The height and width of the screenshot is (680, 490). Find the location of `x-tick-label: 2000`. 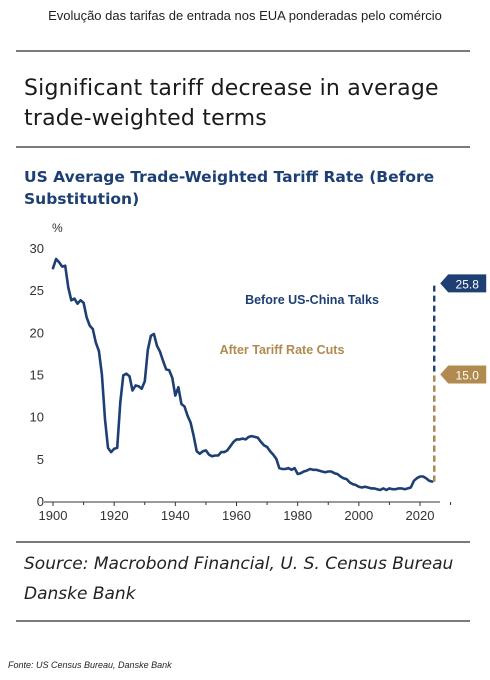

x-tick-label: 2000 is located at coordinates (358, 515).